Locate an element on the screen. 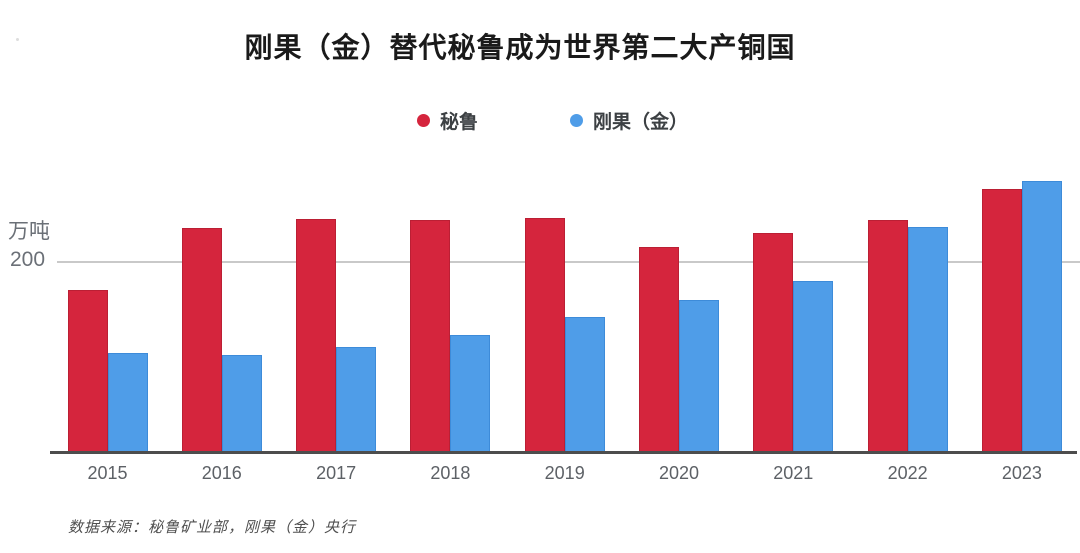 The width and height of the screenshot is (1080, 553). bar-peru-2023 is located at coordinates (1001, 320).